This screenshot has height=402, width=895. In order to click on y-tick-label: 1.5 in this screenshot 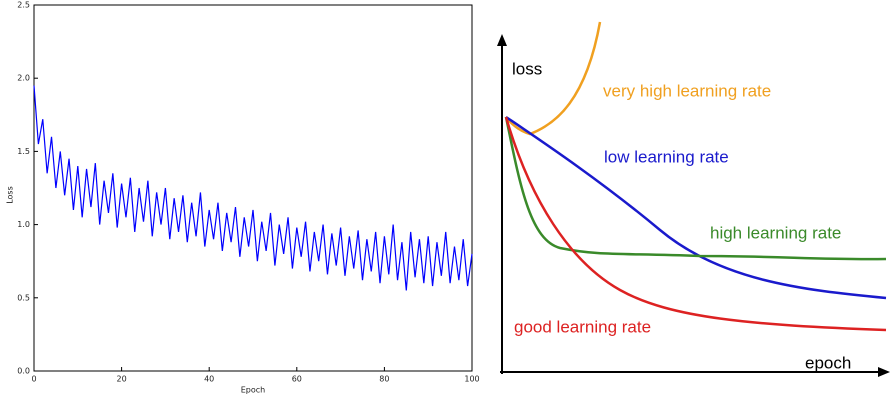, I will do `click(23, 151)`.